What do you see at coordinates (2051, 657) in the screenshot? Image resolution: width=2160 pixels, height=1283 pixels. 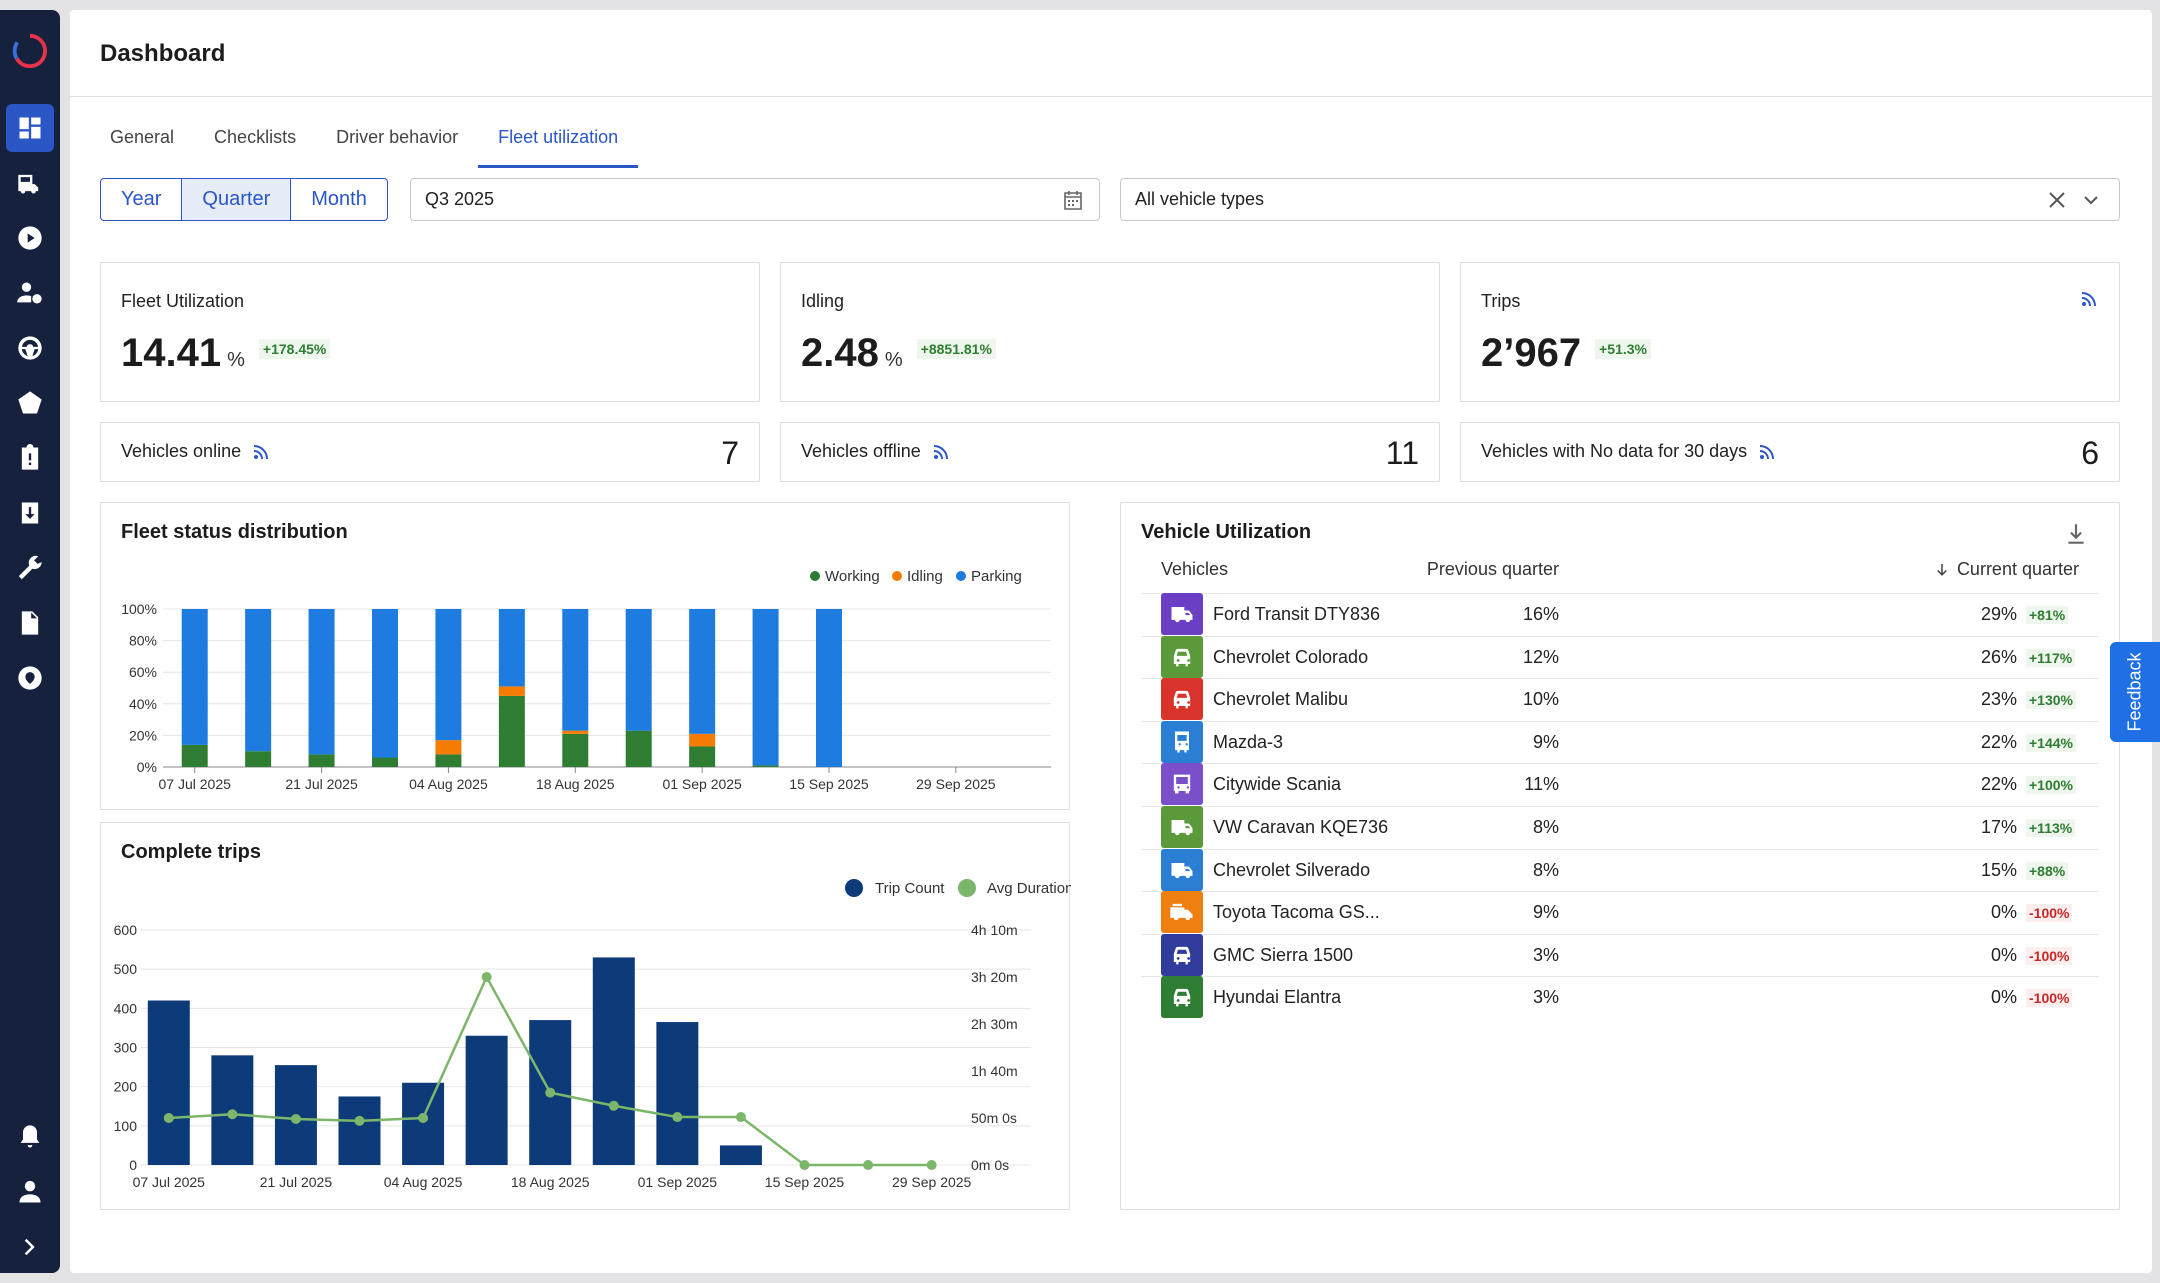 I see `change-badge: +117%` at bounding box center [2051, 657].